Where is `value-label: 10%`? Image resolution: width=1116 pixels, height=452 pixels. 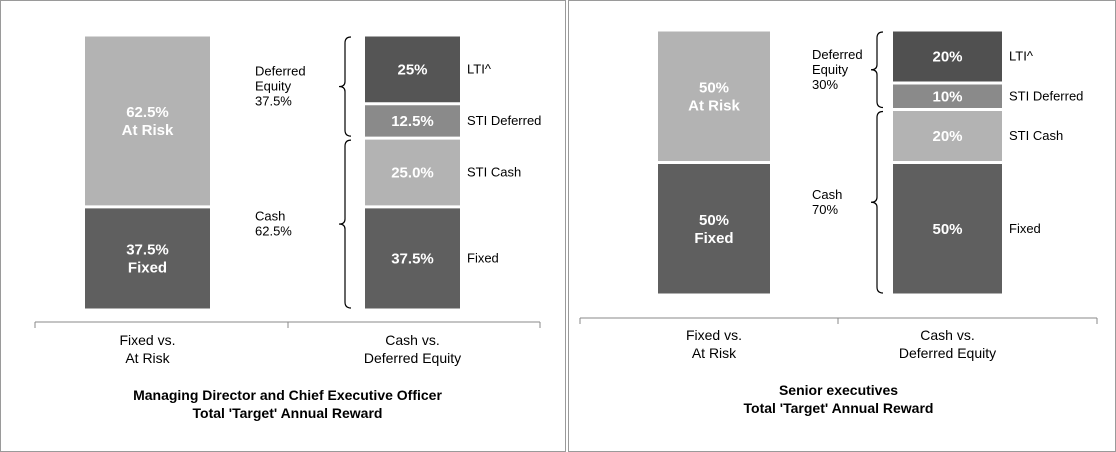 value-label: 10% is located at coordinates (947, 96).